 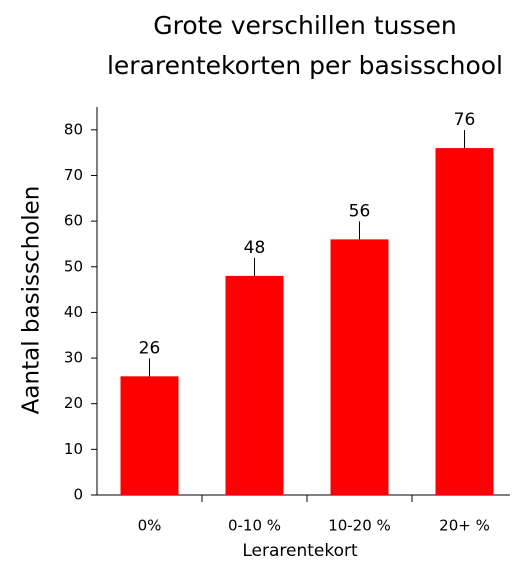 What do you see at coordinates (300, 551) in the screenshot?
I see `x-axis-label: Lerarentekort` at bounding box center [300, 551].